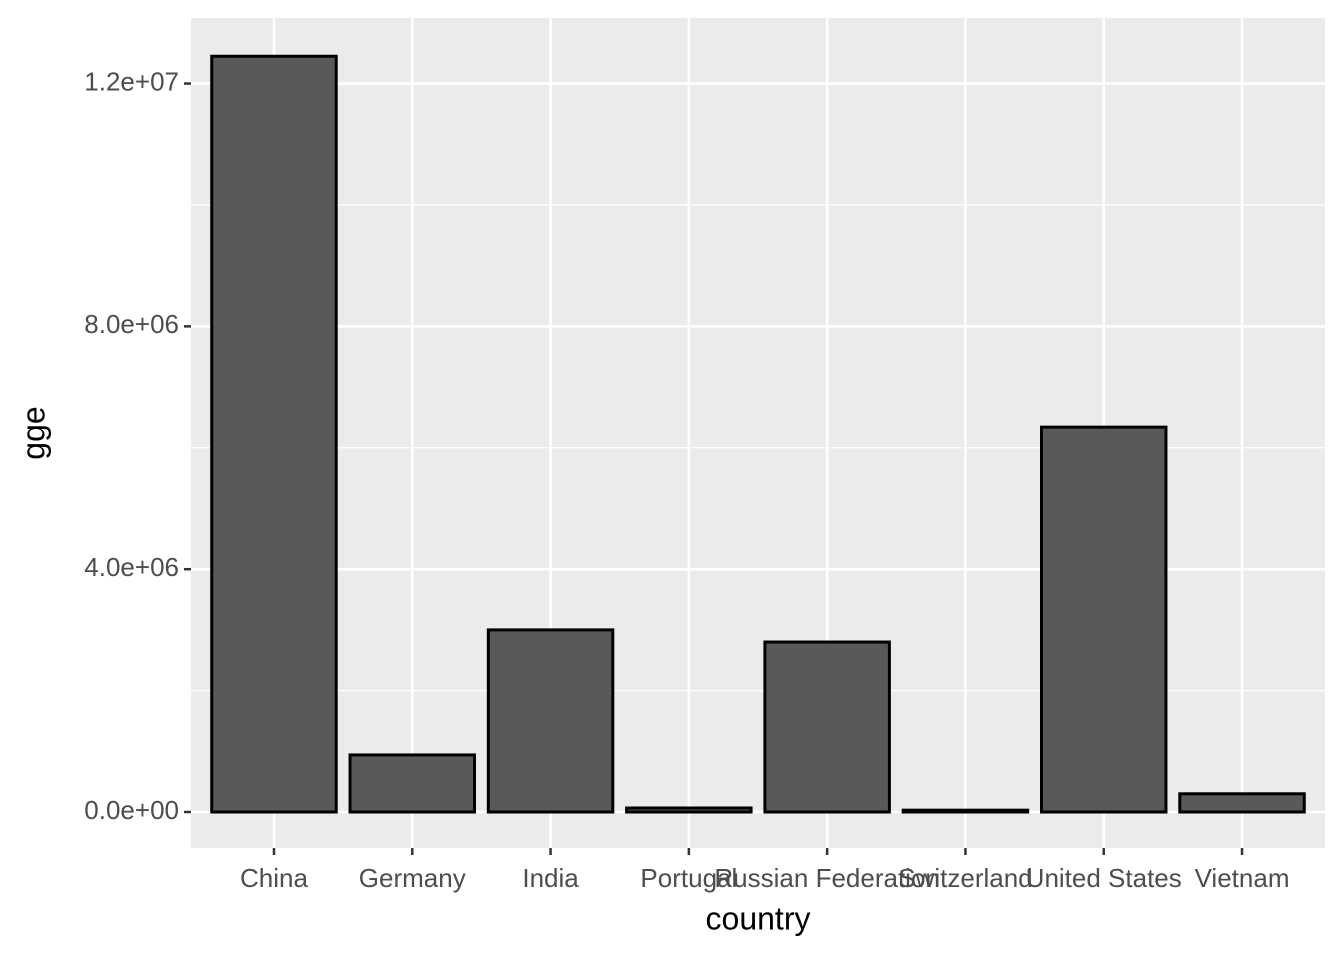 The width and height of the screenshot is (1344, 960). I want to click on y-axis-title: gge, so click(33, 432).